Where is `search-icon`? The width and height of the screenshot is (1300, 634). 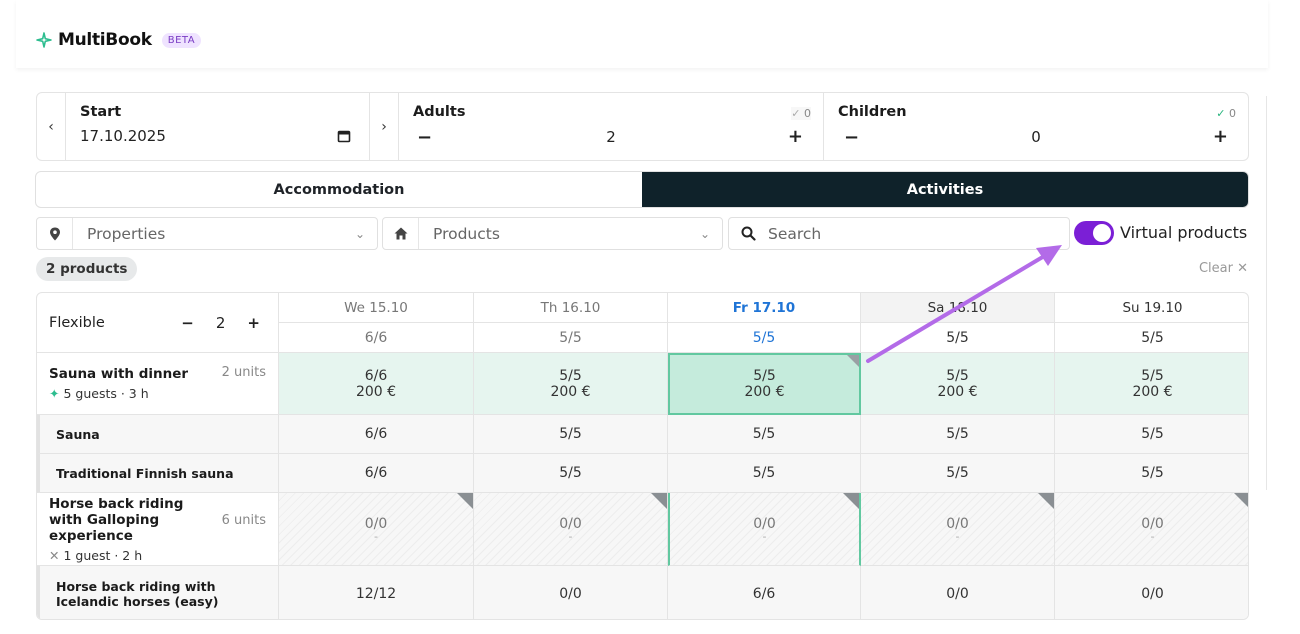
search-icon is located at coordinates (748, 233).